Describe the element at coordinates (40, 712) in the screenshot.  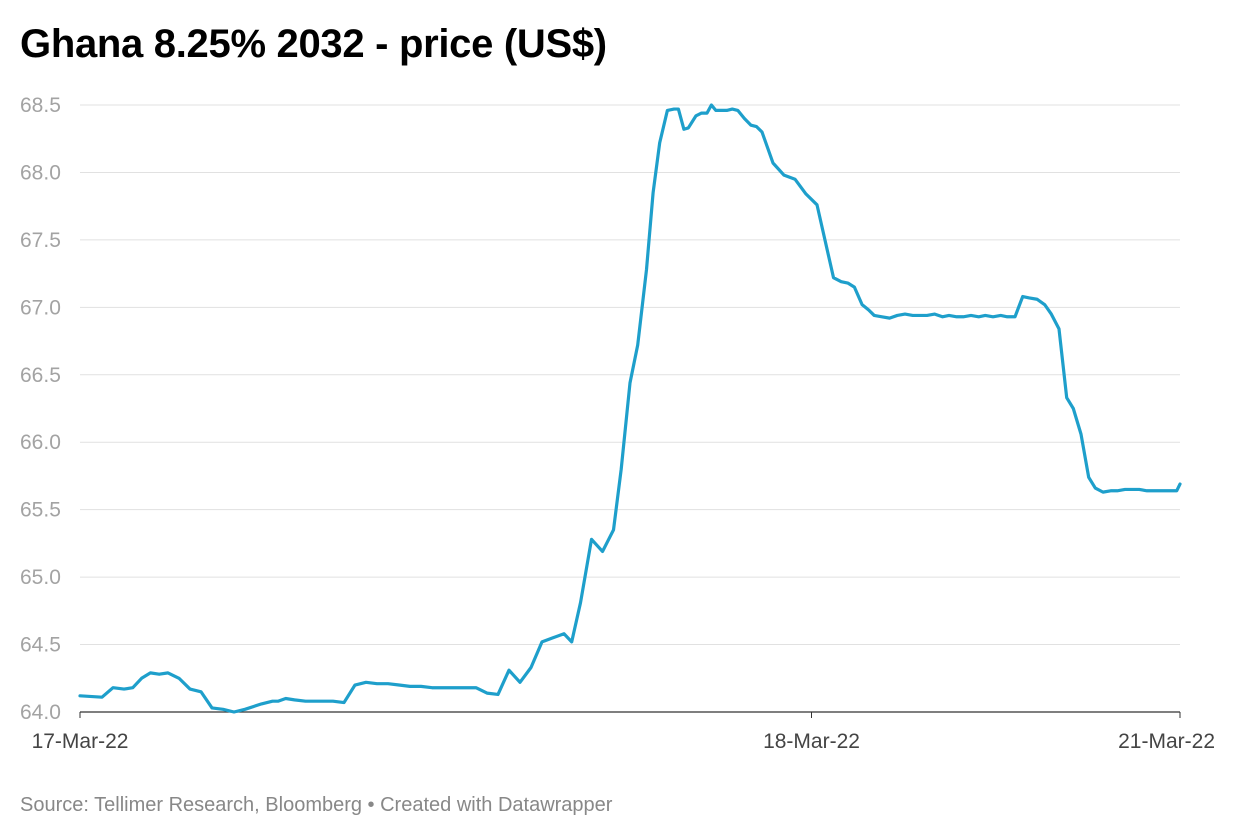
I see `y-tick-label: 64.0` at that location.